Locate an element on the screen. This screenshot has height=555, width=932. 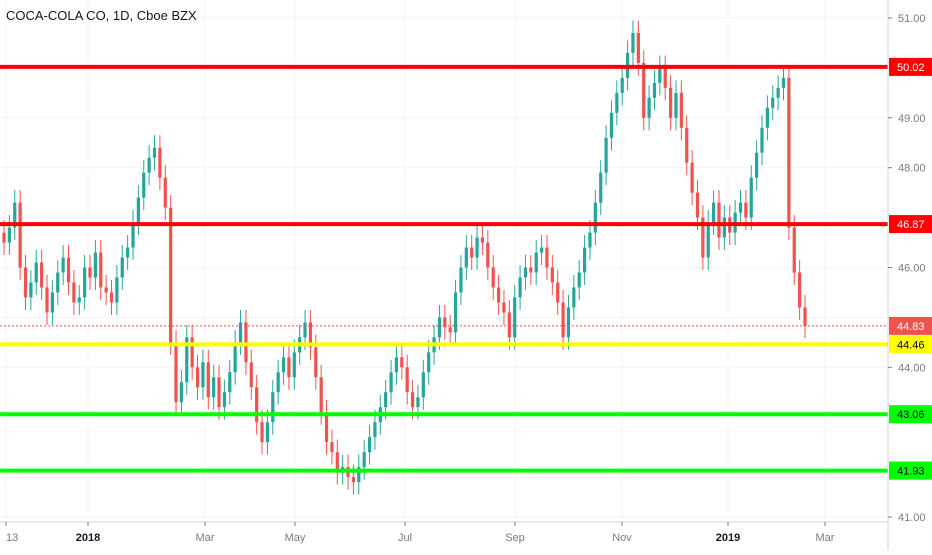
level-badge-label: 41.93 is located at coordinates (911, 472).